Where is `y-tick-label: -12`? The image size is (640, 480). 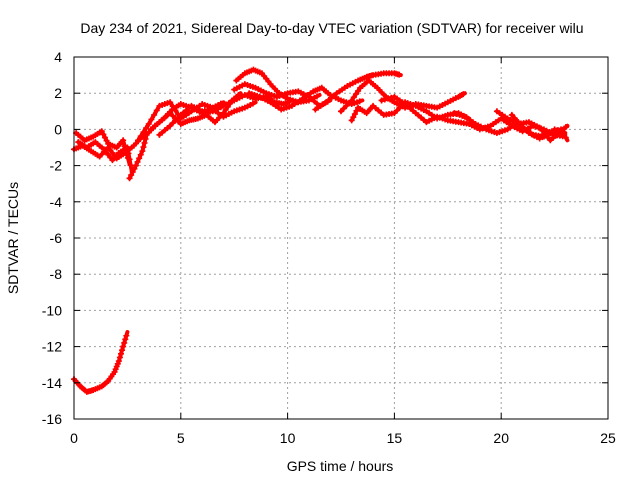 y-tick-label: -12 is located at coordinates (52, 347).